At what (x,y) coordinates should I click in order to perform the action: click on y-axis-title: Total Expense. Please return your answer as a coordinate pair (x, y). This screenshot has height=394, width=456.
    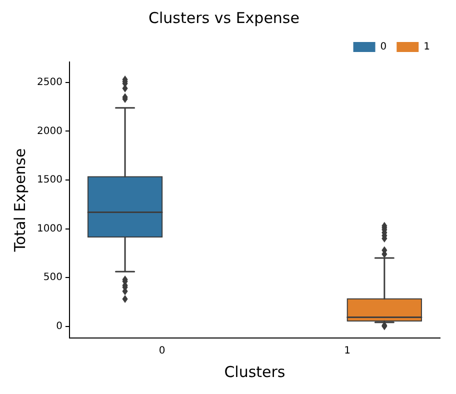
    Looking at the image, I should click on (19, 200).